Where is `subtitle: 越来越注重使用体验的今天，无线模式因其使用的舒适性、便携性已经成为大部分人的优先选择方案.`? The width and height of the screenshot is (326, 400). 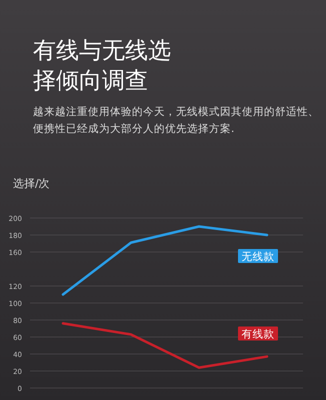
subtitle: 越来越注重使用体验的今天，无线模式因其使用的舒适性、便携性已经成为大部分人的优先选择方案. is located at coordinates (176, 121).